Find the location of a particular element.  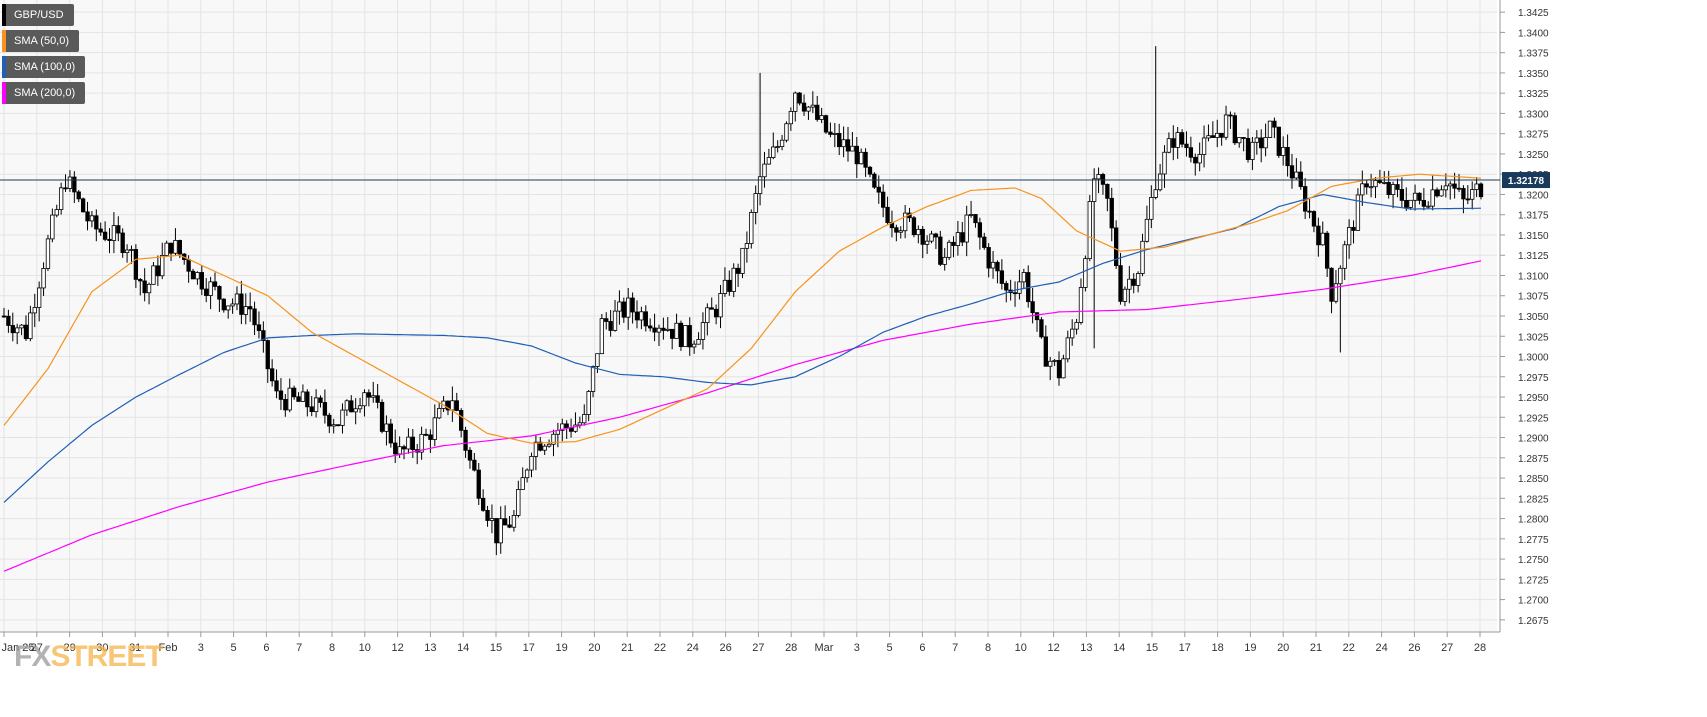

logo-suffix: STREET is located at coordinates (106, 656).